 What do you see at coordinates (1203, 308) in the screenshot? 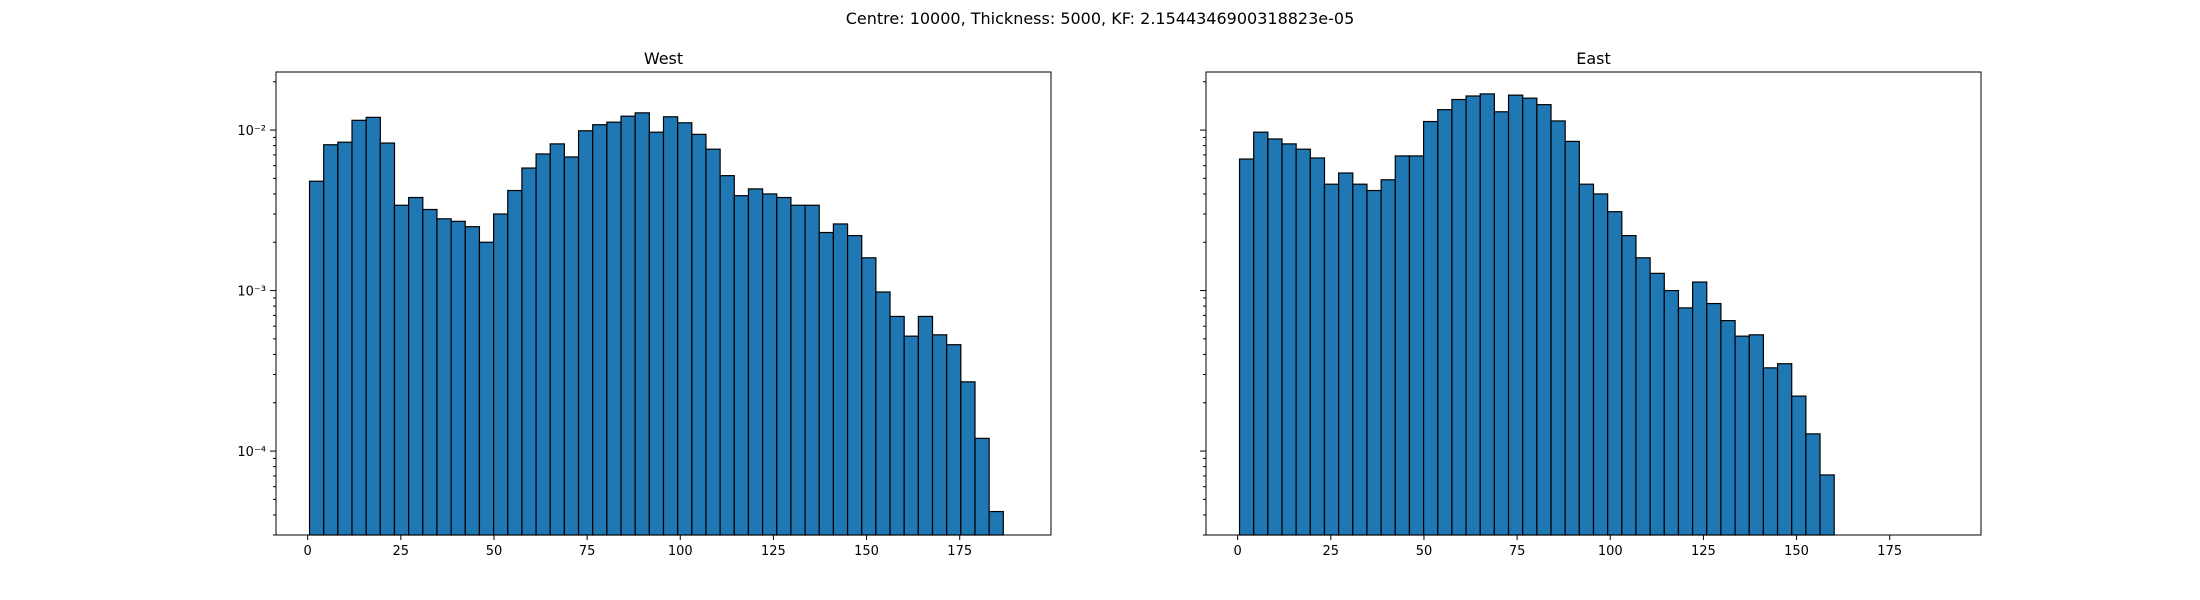
I see `y-axis-ticks-east` at bounding box center [1203, 308].